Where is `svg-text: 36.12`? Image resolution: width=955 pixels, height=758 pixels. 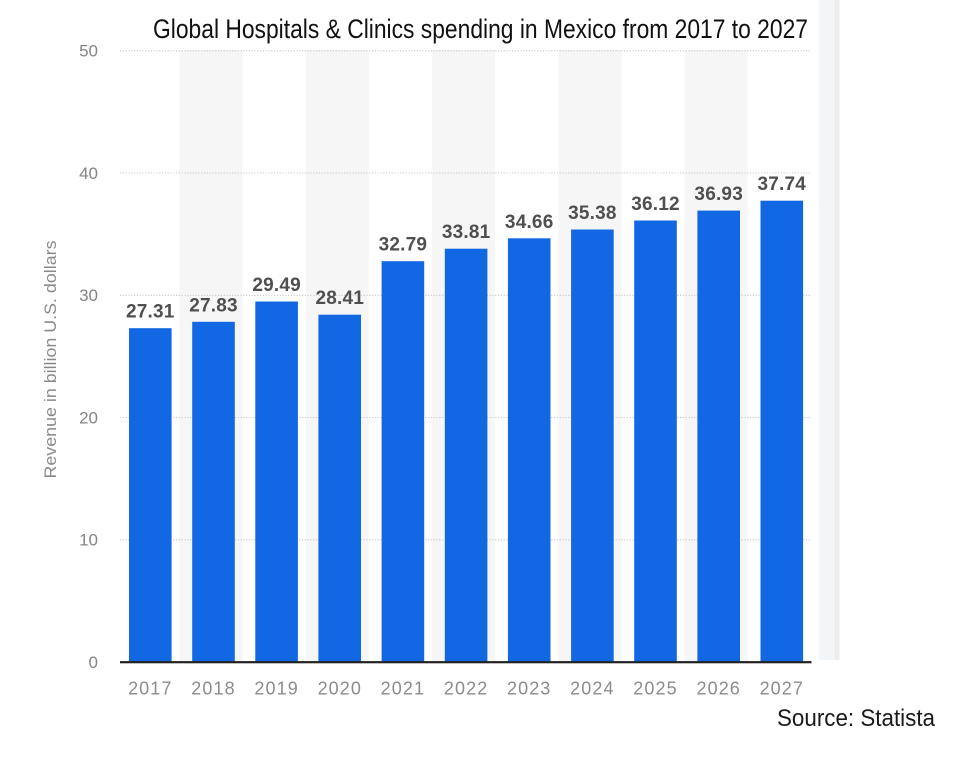 svg-text: 36.12 is located at coordinates (655, 204).